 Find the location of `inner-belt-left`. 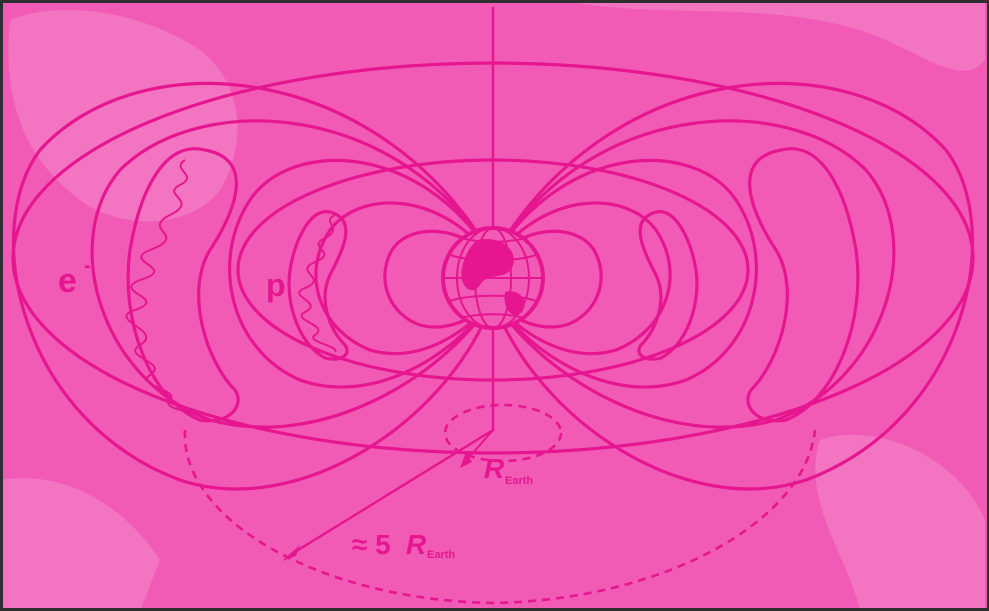

inner-belt-left is located at coordinates (318, 285).